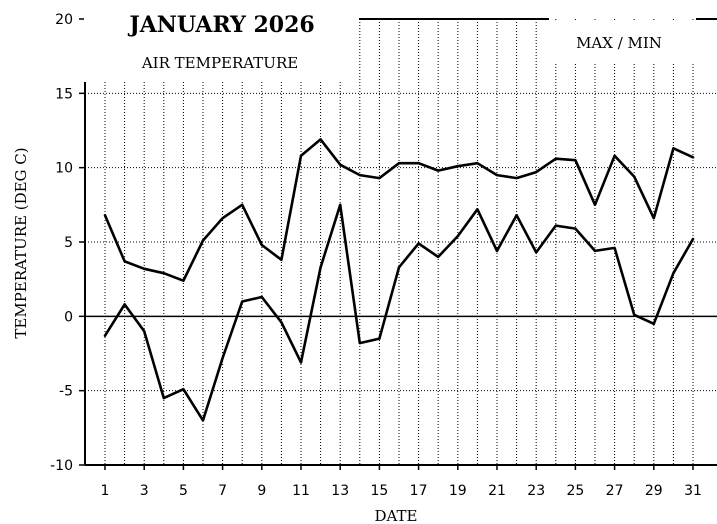 The image size is (717, 524). What do you see at coordinates (68, 317) in the screenshot?
I see `y-tick-label: 0` at bounding box center [68, 317].